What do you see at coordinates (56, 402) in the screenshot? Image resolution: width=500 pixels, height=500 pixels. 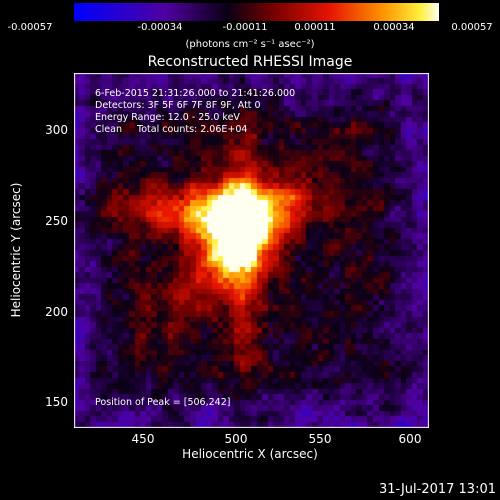 I see `y-tick: 150` at bounding box center [56, 402].